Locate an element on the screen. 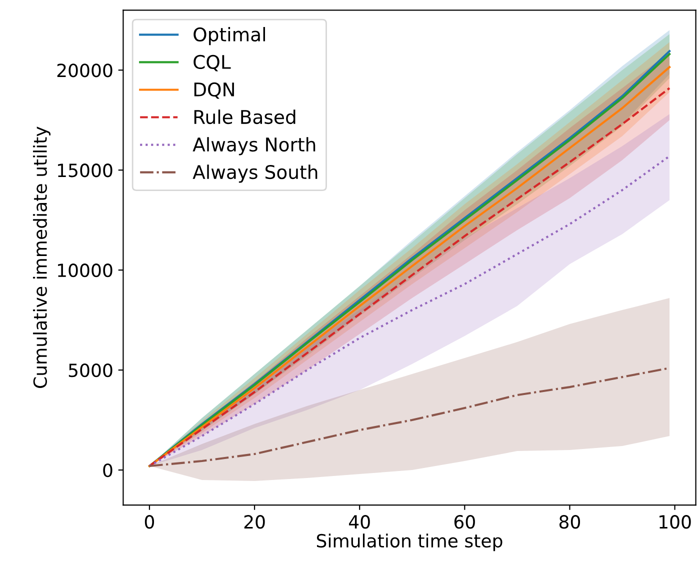 The height and width of the screenshot is (563, 700). x-tick-label: 80 is located at coordinates (569, 522).